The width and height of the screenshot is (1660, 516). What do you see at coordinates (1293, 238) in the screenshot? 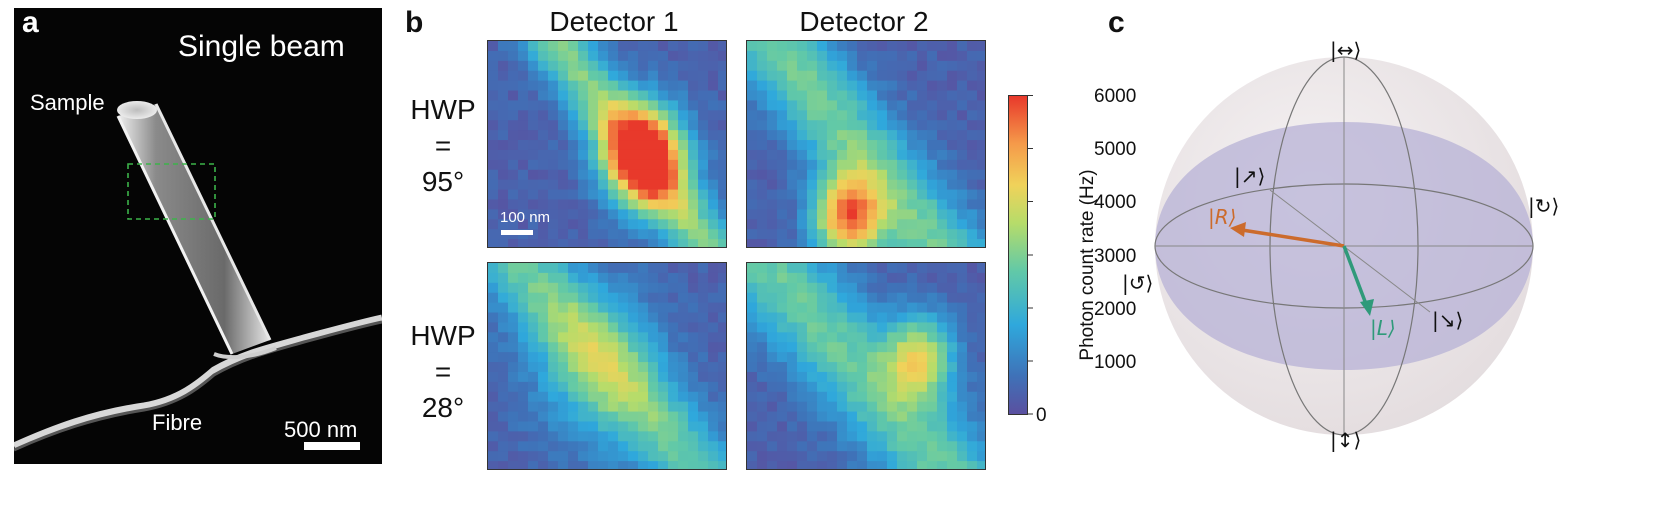
I see `vector-R` at bounding box center [1293, 238].